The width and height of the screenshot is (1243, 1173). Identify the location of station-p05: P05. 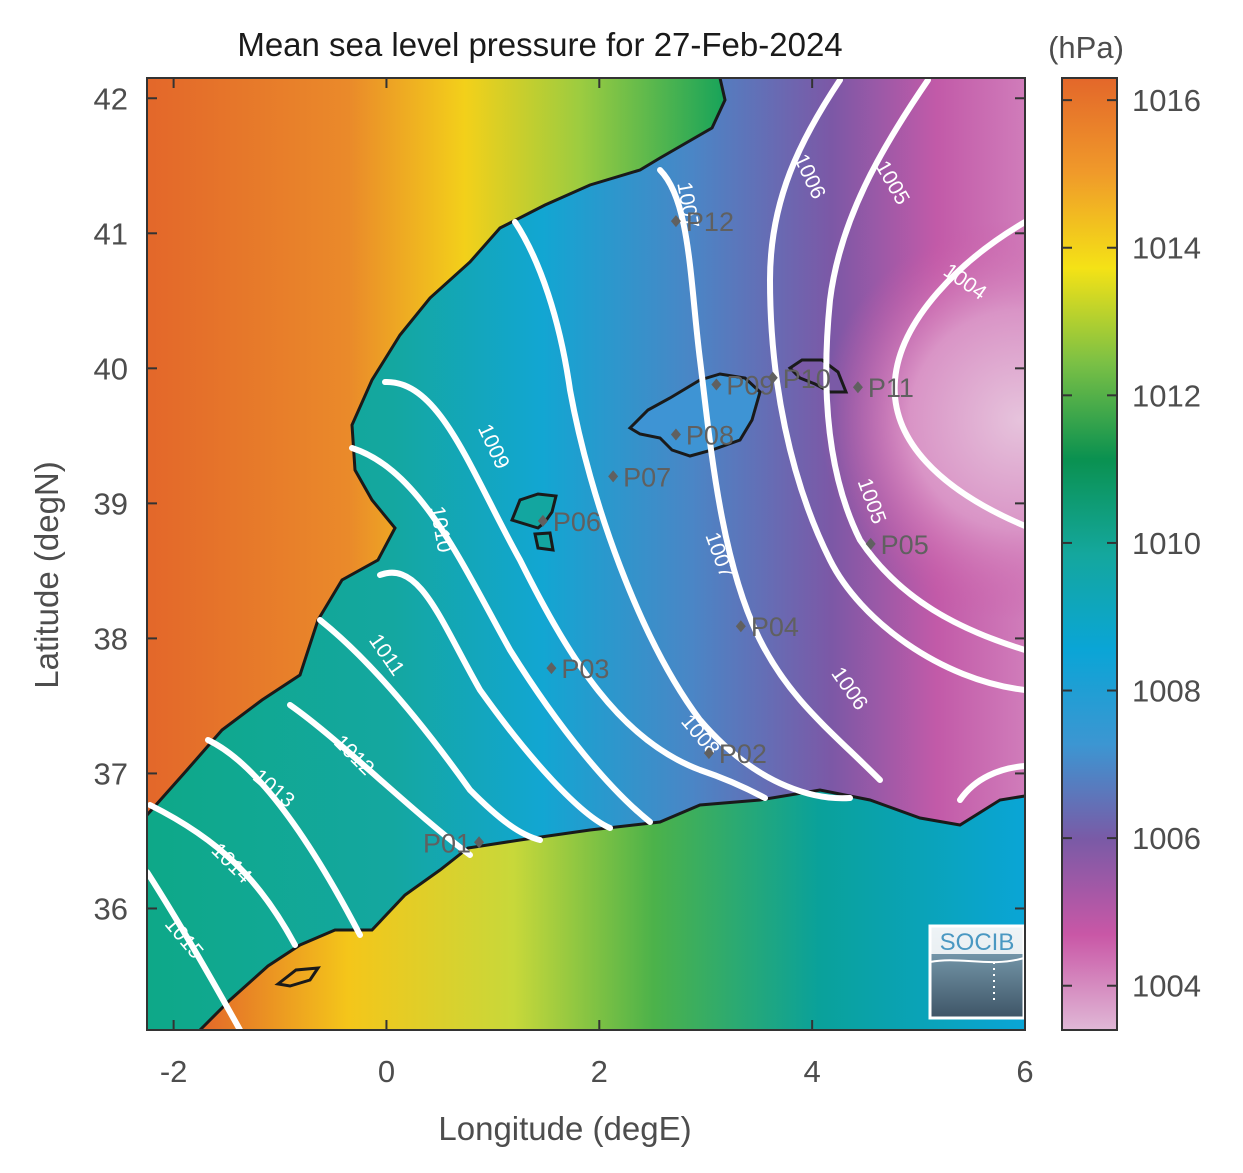
(897, 545).